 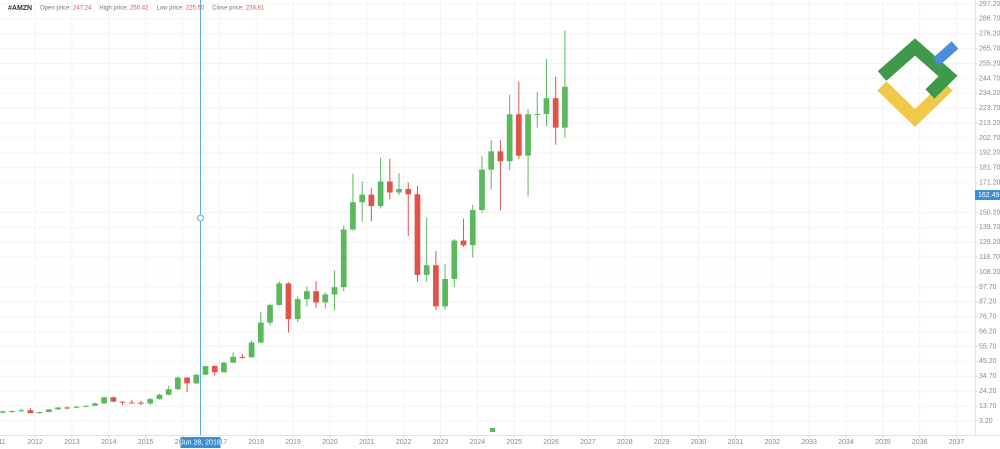 I want to click on x-tick-label: 2023, so click(x=441, y=442).